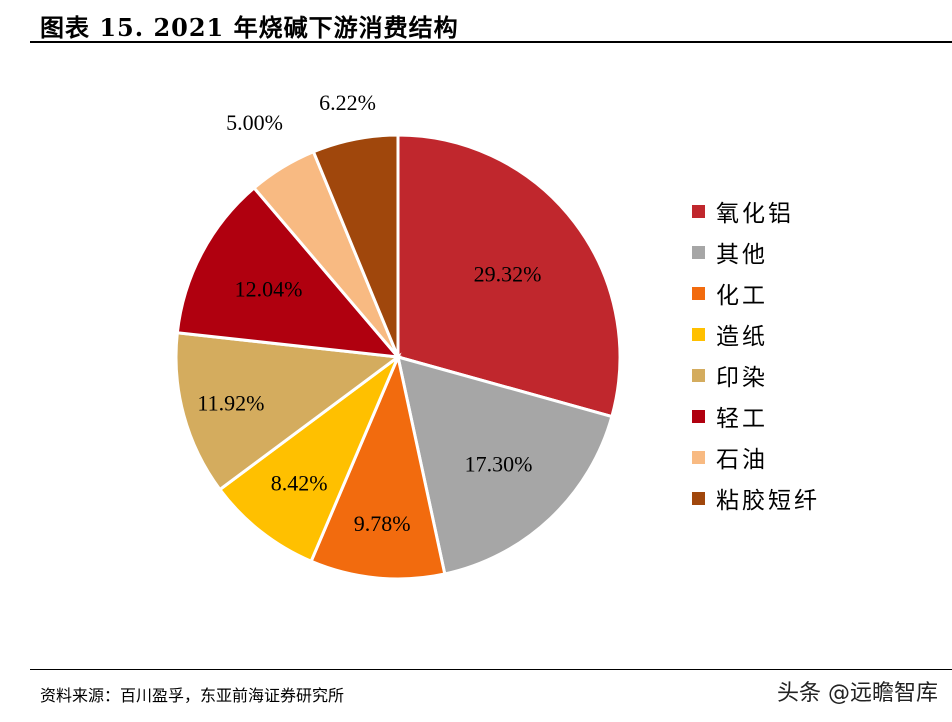 The width and height of the screenshot is (952, 722). What do you see at coordinates (742, 337) in the screenshot?
I see `legend-label-4: 造纸` at bounding box center [742, 337].